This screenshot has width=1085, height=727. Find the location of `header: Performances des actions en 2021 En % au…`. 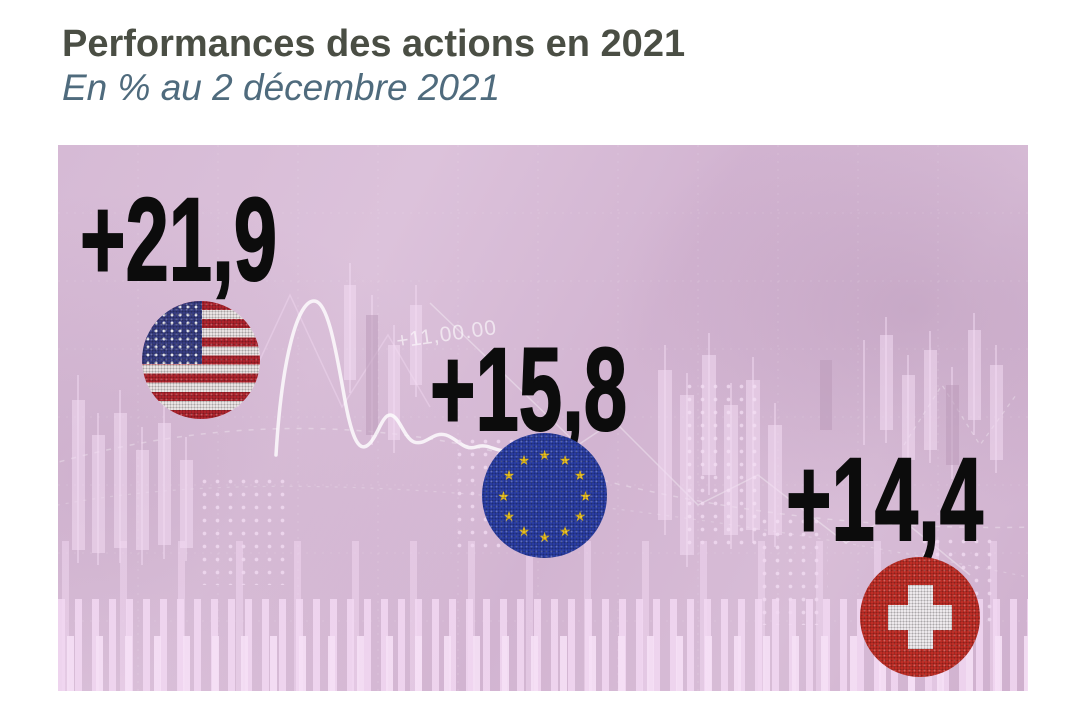

header: Performances des actions en 2021 En % au… is located at coordinates (374, 66).